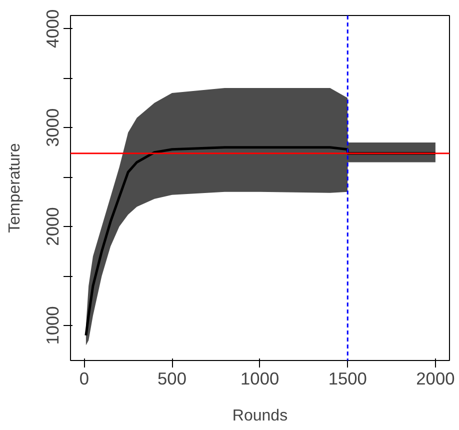 The height and width of the screenshot is (430, 459). Describe the element at coordinates (52, 325) in the screenshot. I see `y-tick-label: 1000` at that location.